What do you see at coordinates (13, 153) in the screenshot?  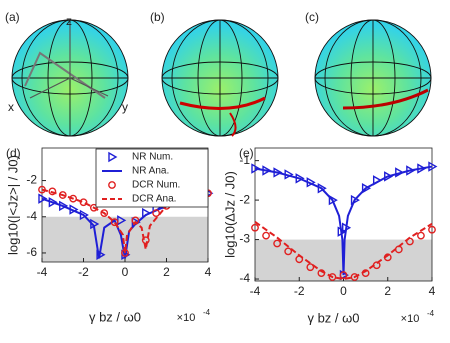 I see `panel-label: (d)` at bounding box center [13, 153].